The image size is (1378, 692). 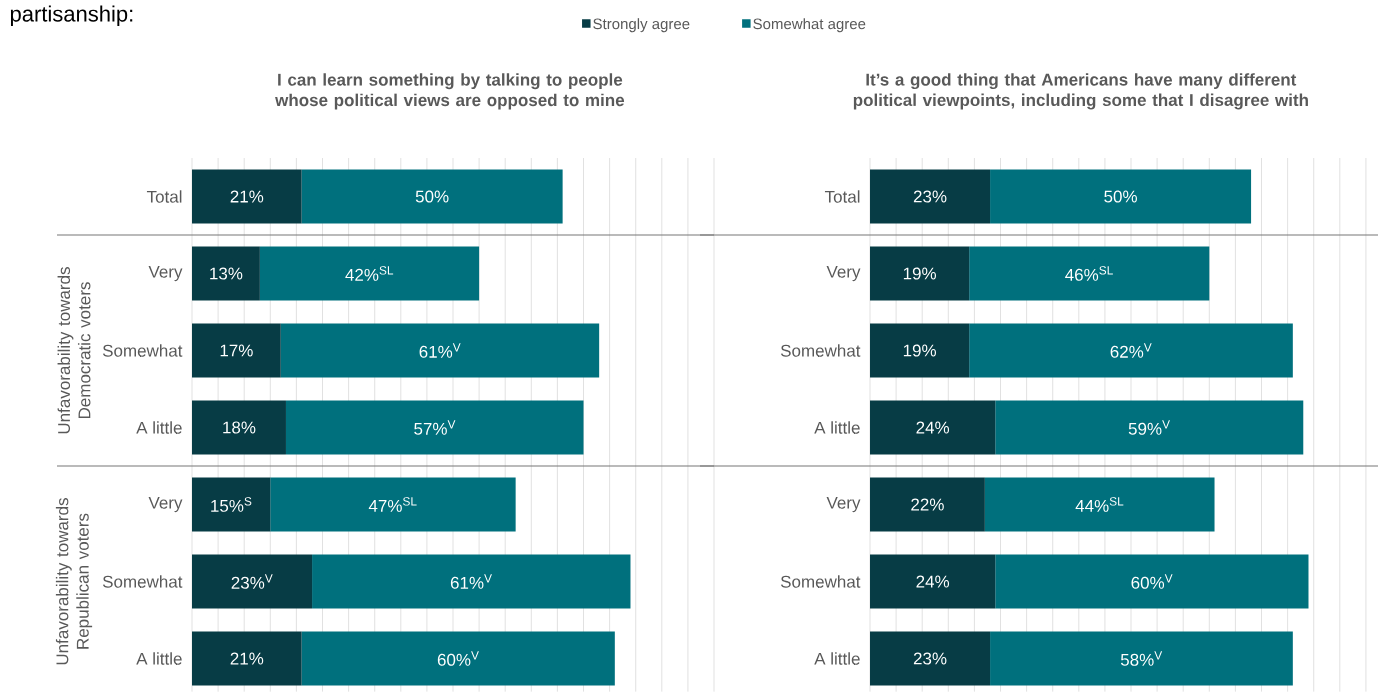 I want to click on data-label: 46%$^{SL}$, so click(x=1089, y=273).